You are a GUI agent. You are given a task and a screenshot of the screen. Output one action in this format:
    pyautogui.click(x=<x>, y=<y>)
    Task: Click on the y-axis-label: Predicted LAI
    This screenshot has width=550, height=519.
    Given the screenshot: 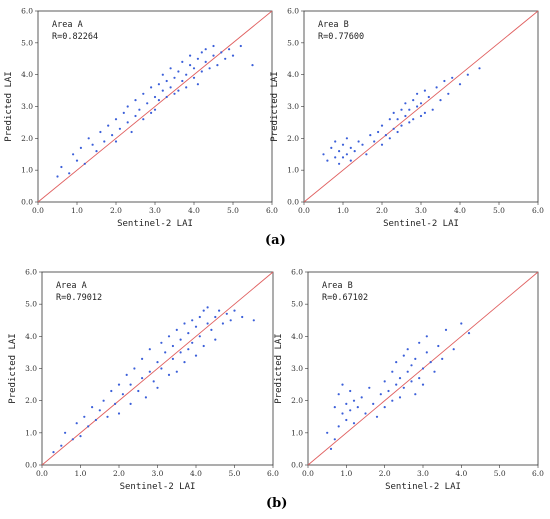 What is the action you would take?
    pyautogui.click(x=9, y=106)
    